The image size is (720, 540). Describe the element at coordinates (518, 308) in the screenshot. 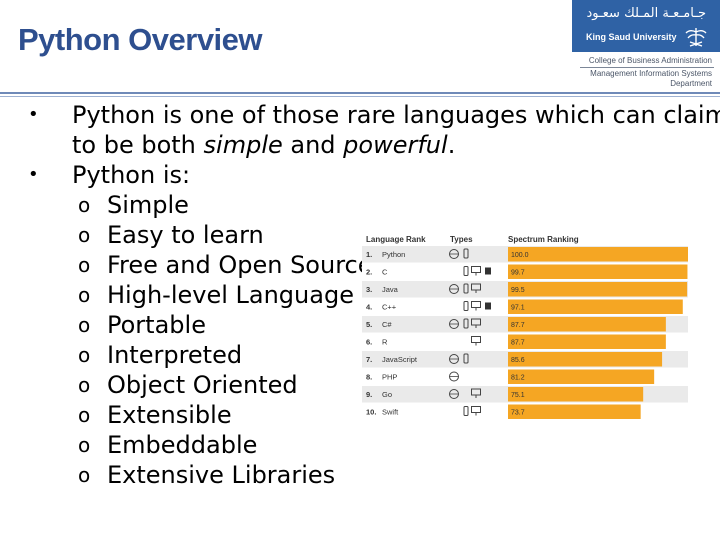

I see `ranking-value-label: 97.1` at that location.